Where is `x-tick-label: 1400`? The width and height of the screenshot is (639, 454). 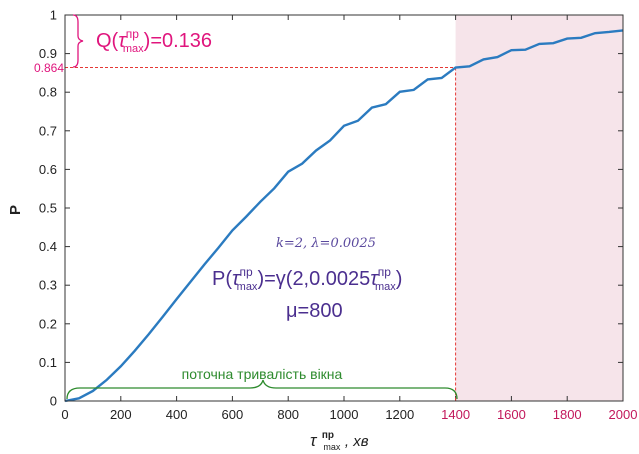
x-tick-label: 1400 is located at coordinates (455, 414).